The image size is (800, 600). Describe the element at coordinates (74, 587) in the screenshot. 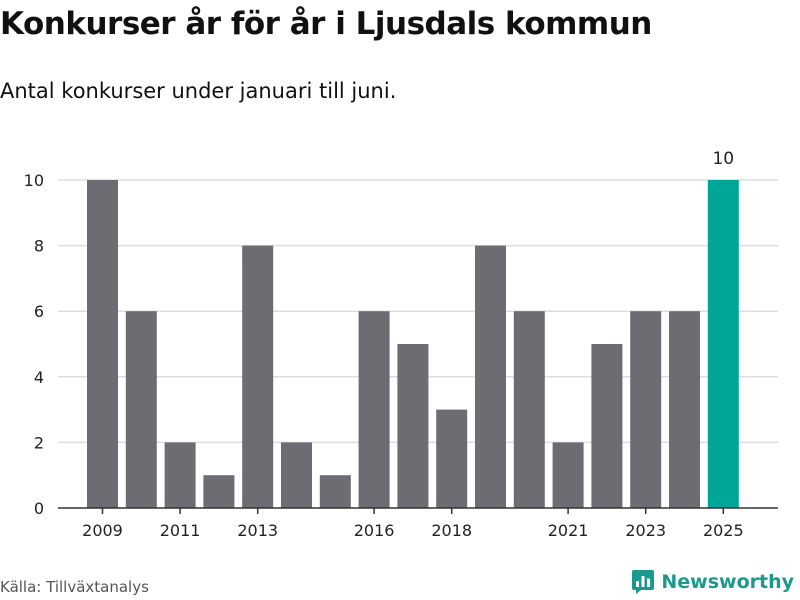

I see `source-note: Källa: Tillväxtanalys` at that location.